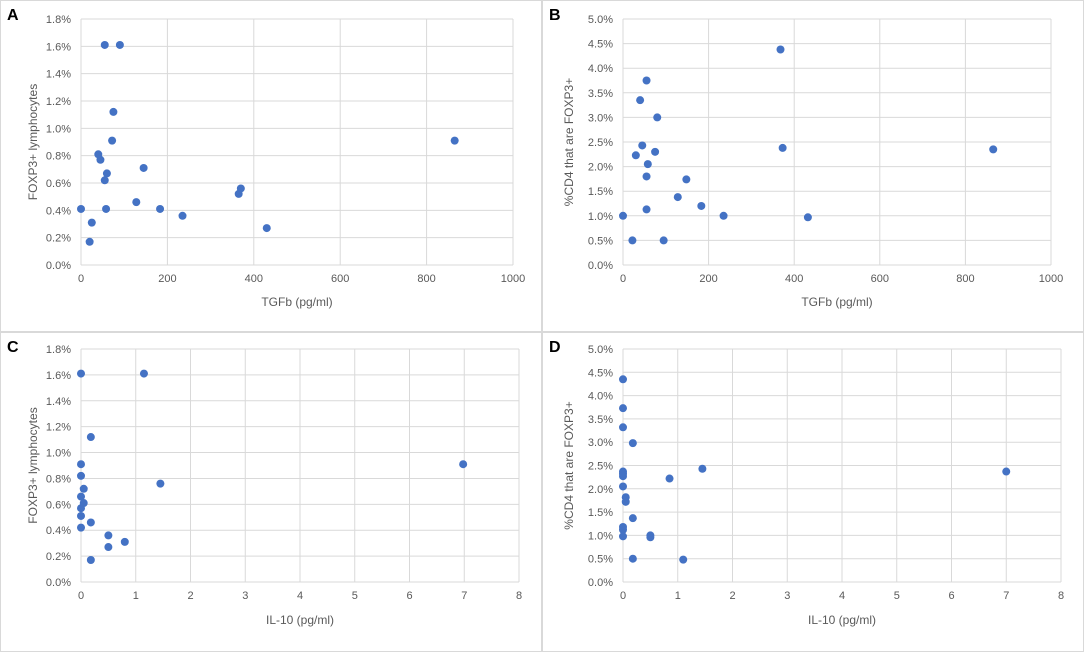  What do you see at coordinates (254, 279) in the screenshot?
I see `x-tick-label: 400` at bounding box center [254, 279].